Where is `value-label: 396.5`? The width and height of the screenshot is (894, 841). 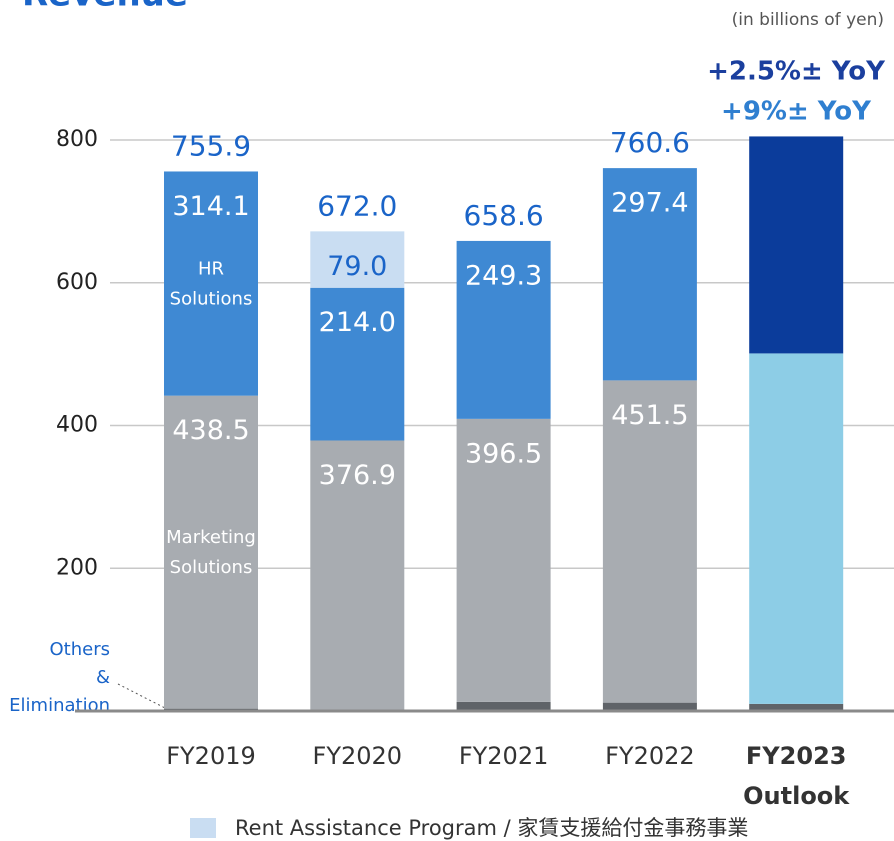
value-label: 396.5 is located at coordinates (503, 453).